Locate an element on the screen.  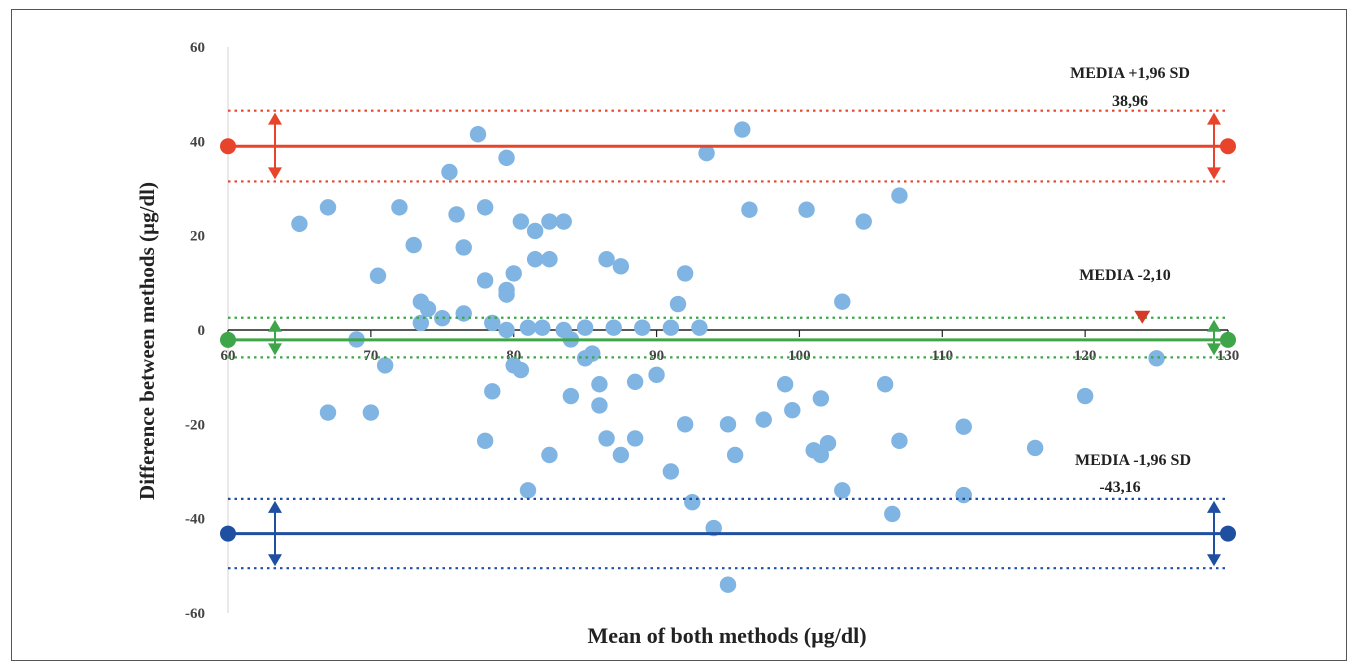
lower-loa-label: MEDIA -1,96 SD is located at coordinates (1133, 460).